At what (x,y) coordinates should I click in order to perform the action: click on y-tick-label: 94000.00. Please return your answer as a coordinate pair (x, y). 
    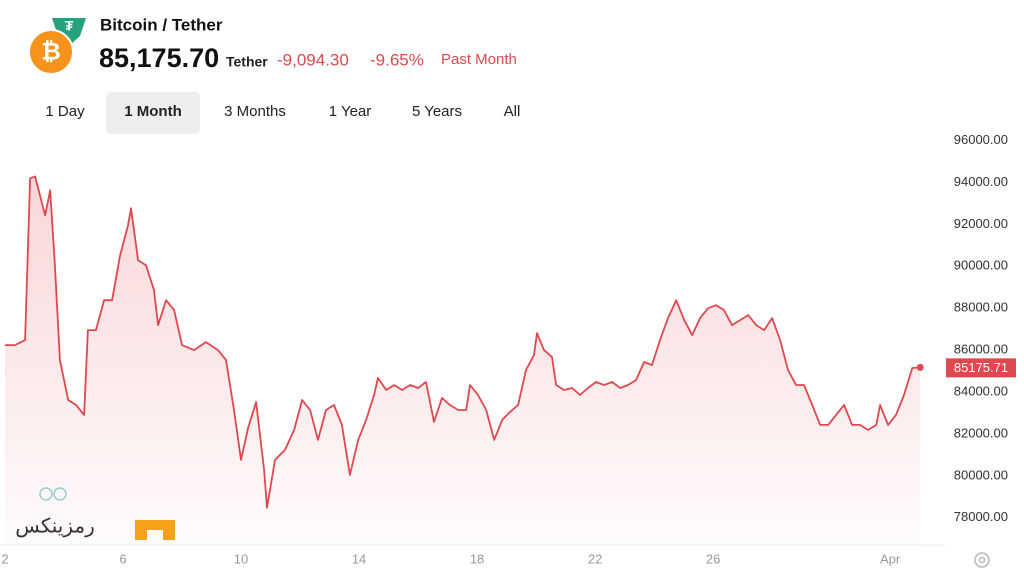
    Looking at the image, I should click on (981, 181).